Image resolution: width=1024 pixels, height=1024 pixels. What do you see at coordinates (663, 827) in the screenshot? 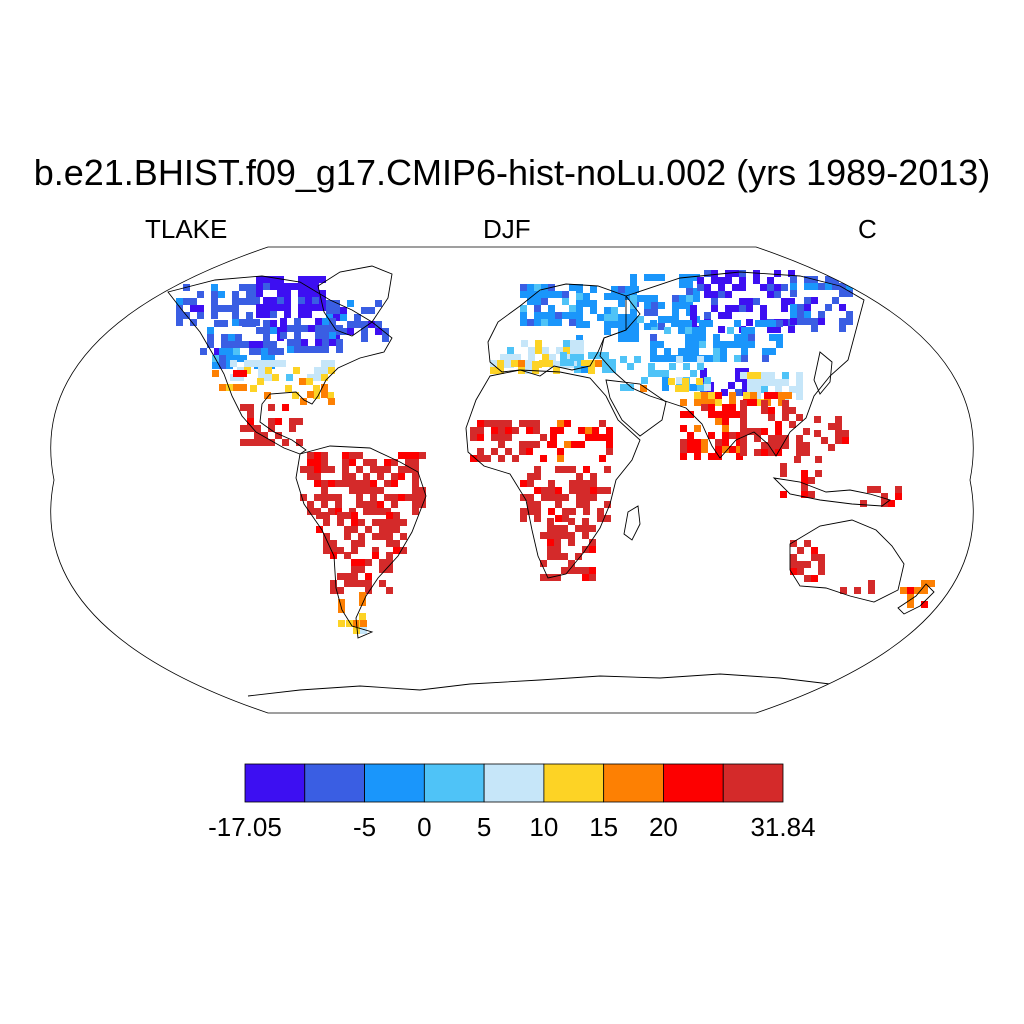
I see `colorbar-label: 20` at bounding box center [663, 827].